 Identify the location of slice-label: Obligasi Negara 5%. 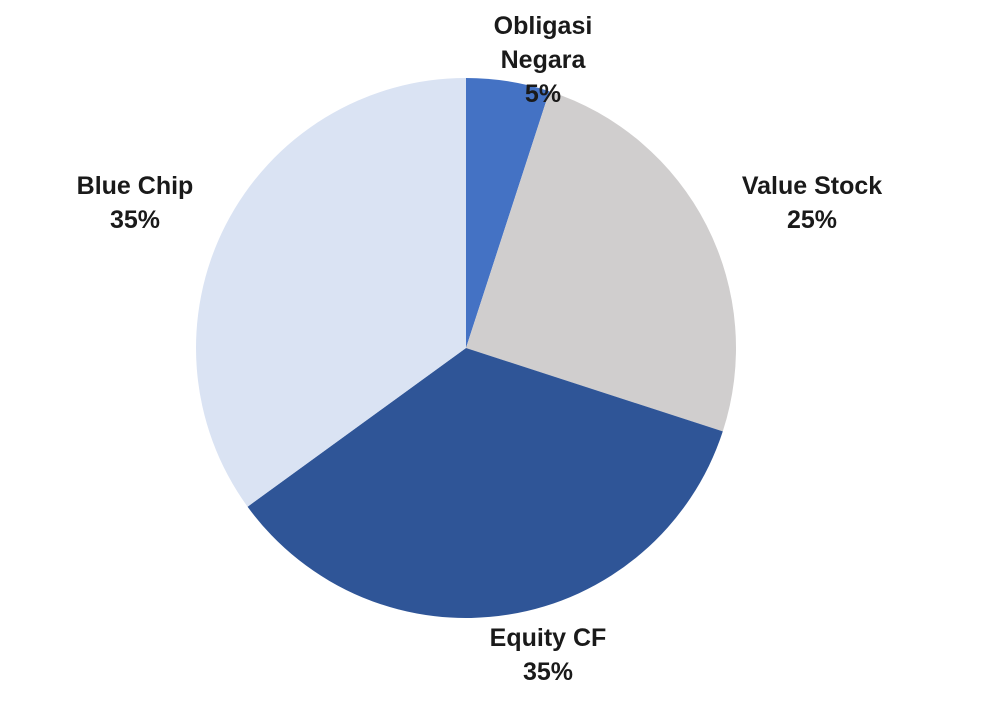
(543, 60).